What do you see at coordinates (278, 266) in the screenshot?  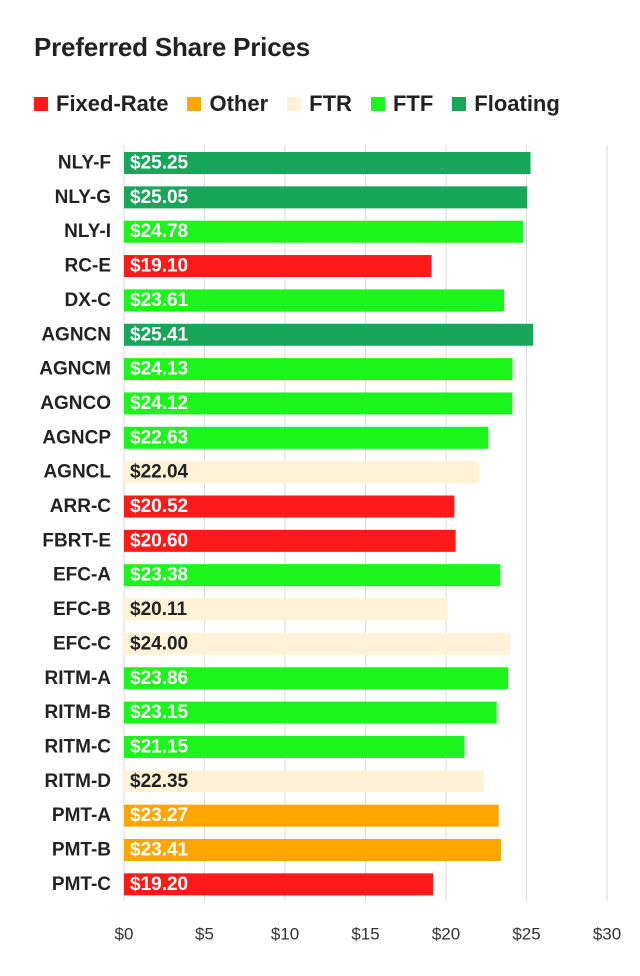 I see `bar-rc-e` at bounding box center [278, 266].